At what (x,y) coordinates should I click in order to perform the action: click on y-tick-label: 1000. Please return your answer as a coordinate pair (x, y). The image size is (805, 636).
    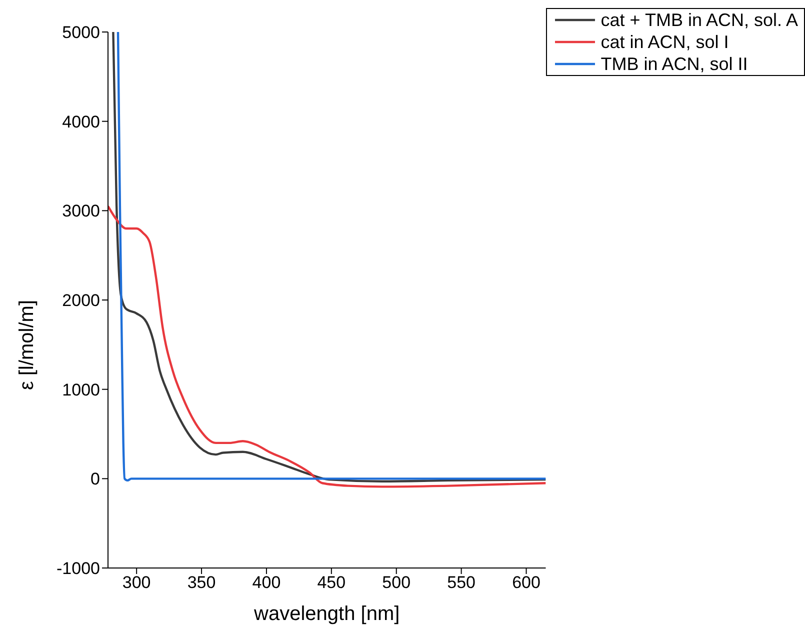
    Looking at the image, I should click on (81, 390).